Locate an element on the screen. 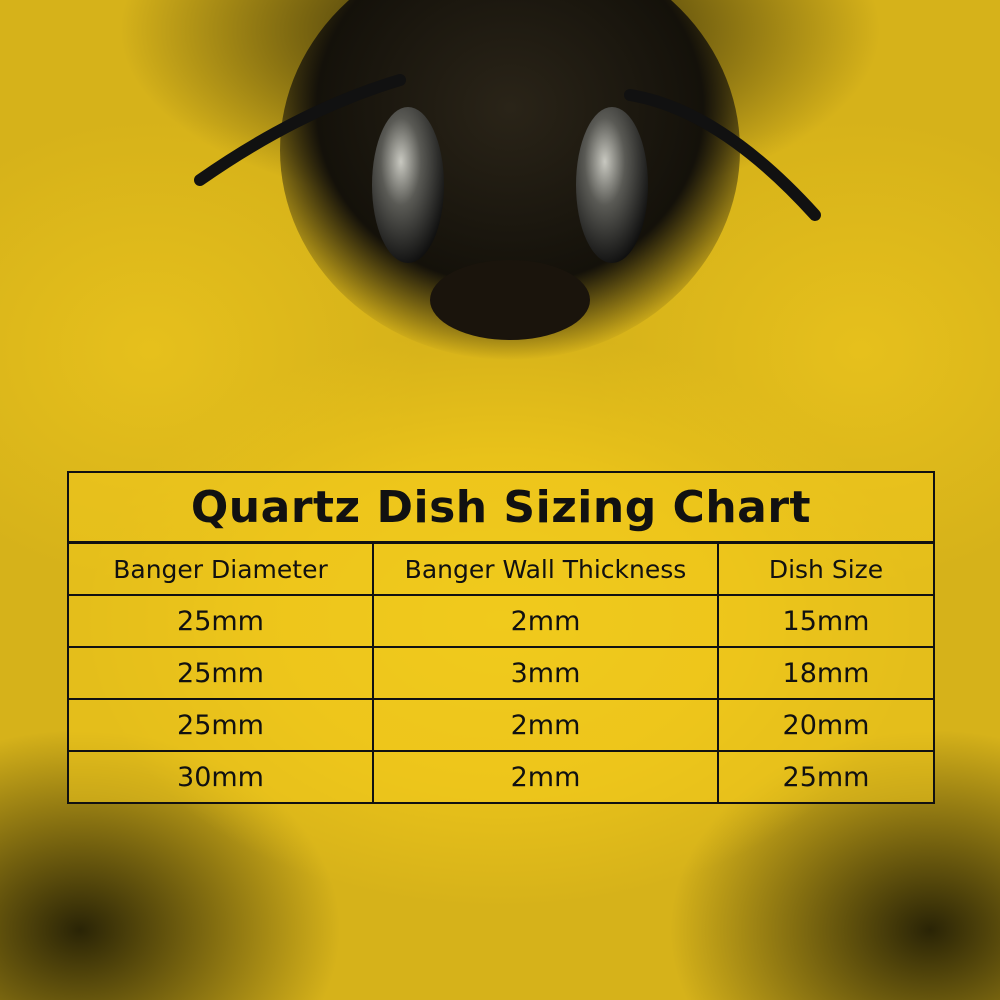 The height and width of the screenshot is (1000, 1000). table-row: 30mm 2mm 25mm is located at coordinates (501, 777).